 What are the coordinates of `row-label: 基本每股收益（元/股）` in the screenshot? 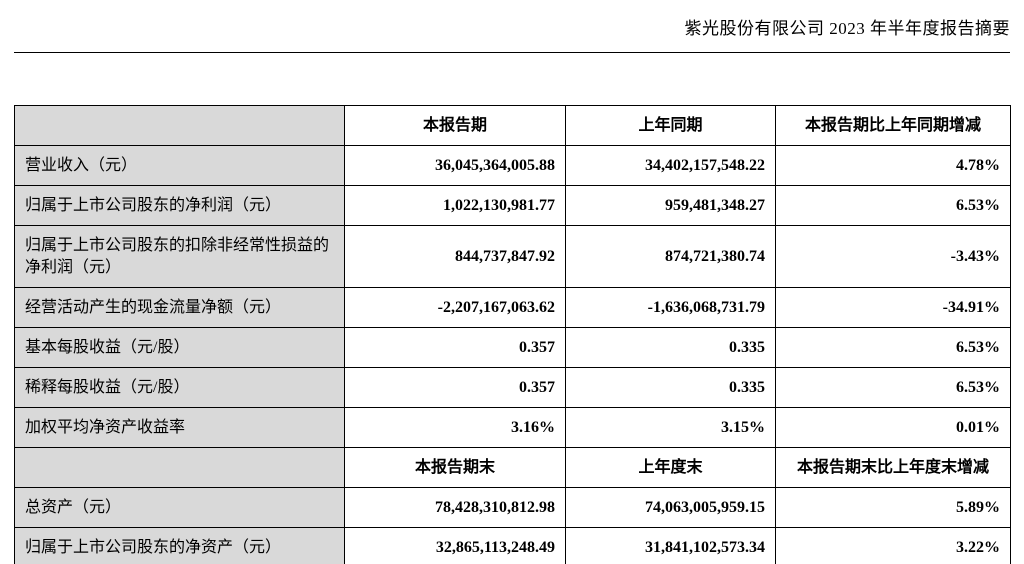 It's located at (179, 347).